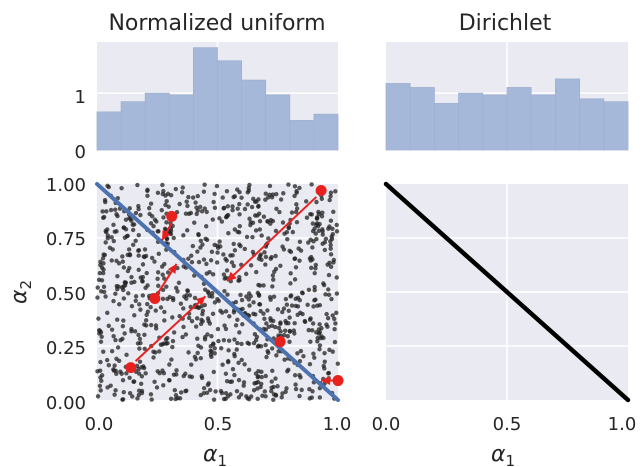 This screenshot has height=467, width=641. What do you see at coordinates (131, 368) in the screenshot?
I see `red-sample-point` at bounding box center [131, 368].